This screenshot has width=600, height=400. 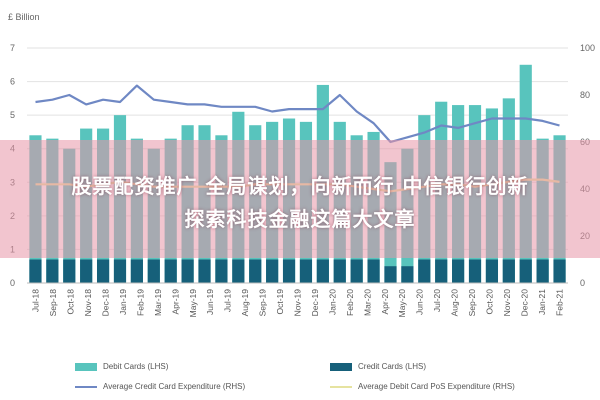 I want to click on x-tick-label: Sep-18, so click(x=53, y=303).